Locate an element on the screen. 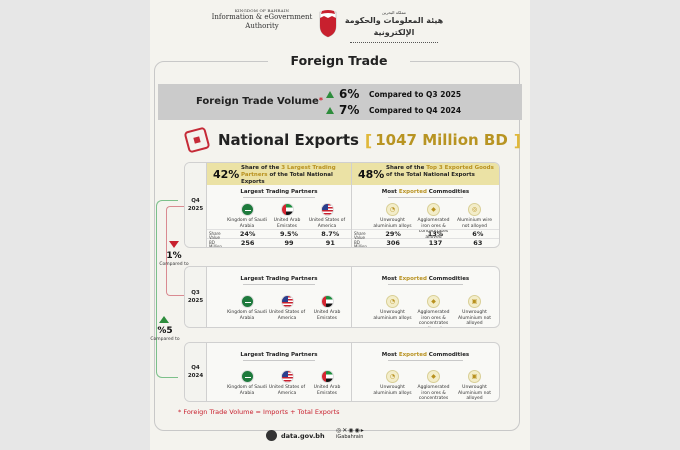 Image resolution: width=680 pixels, height=450 pixels. volume-pct: 6% is located at coordinates (349, 94).